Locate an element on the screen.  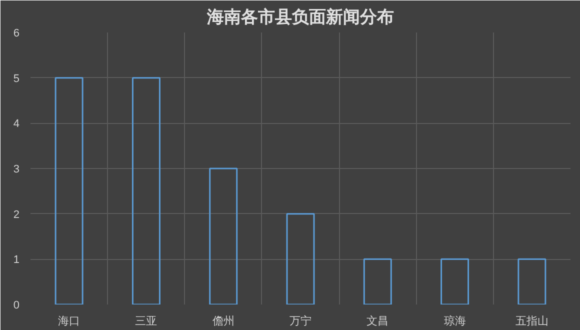
x-tick-label: 海口 is located at coordinates (69, 322).